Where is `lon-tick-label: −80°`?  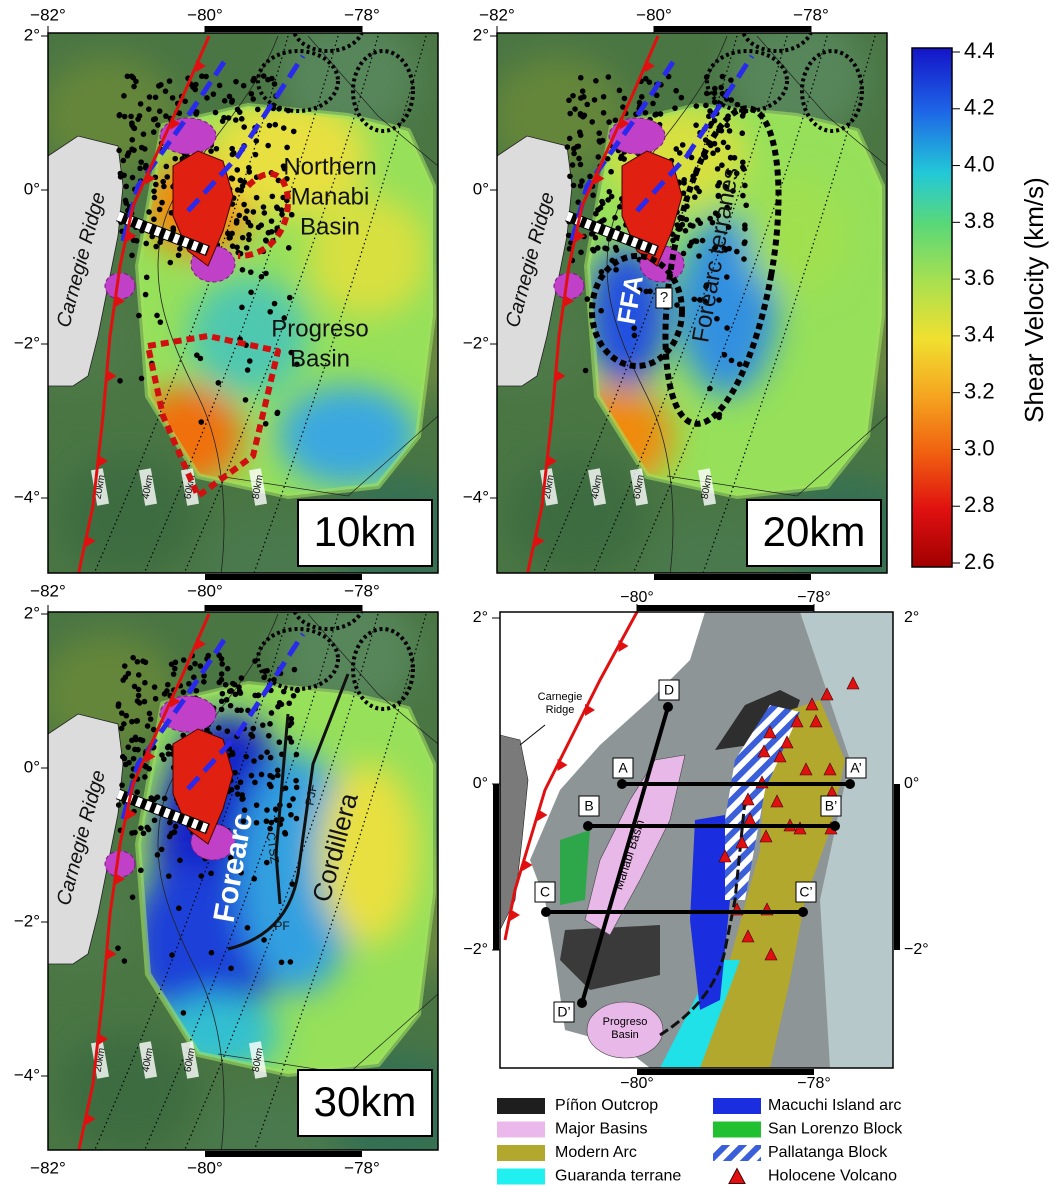
lon-tick-label: −80° is located at coordinates (654, 14).